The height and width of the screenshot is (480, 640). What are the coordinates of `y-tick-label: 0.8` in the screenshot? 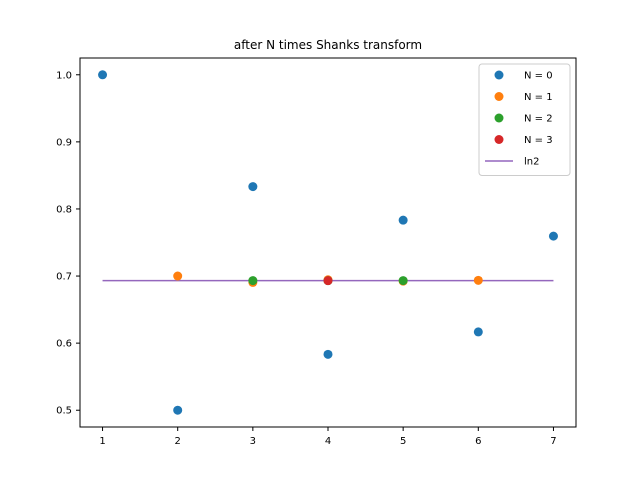 It's located at (64, 209).